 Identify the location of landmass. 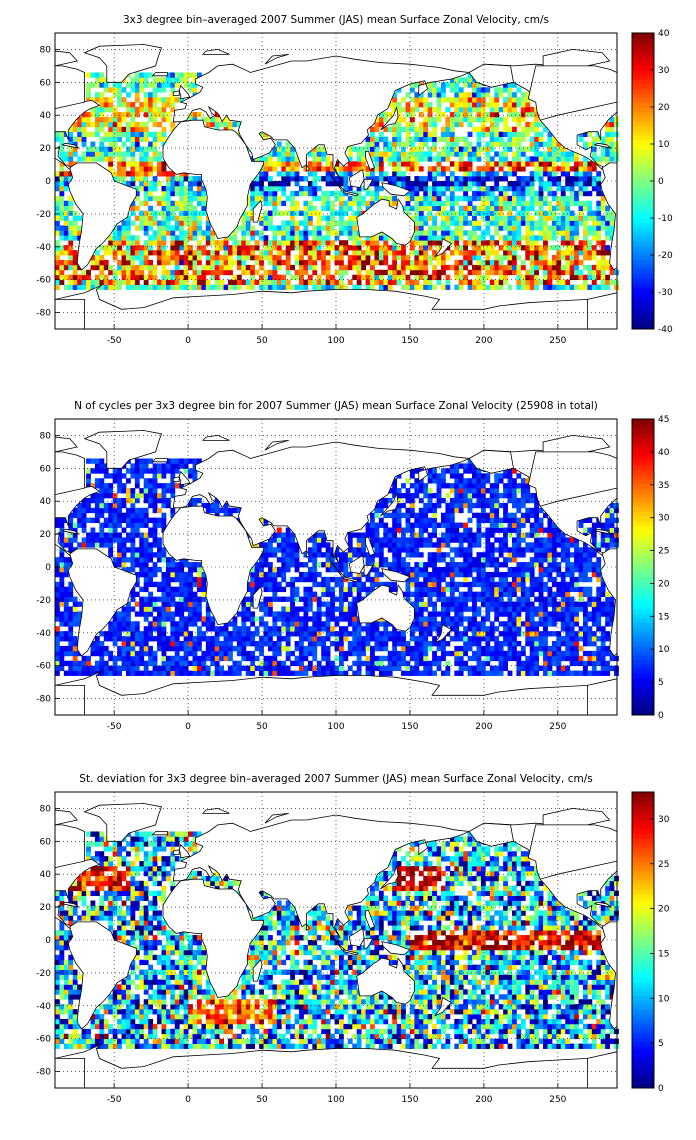
(70, 87).